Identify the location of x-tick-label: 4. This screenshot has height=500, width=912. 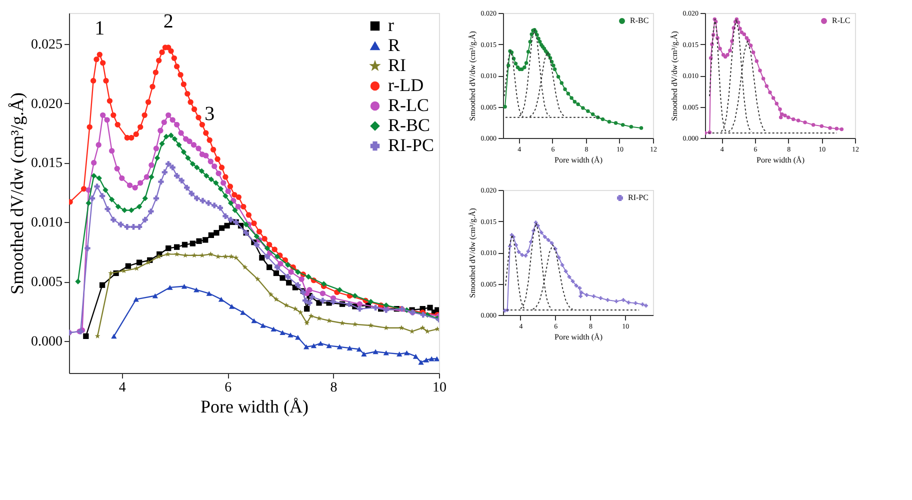
(122, 388).